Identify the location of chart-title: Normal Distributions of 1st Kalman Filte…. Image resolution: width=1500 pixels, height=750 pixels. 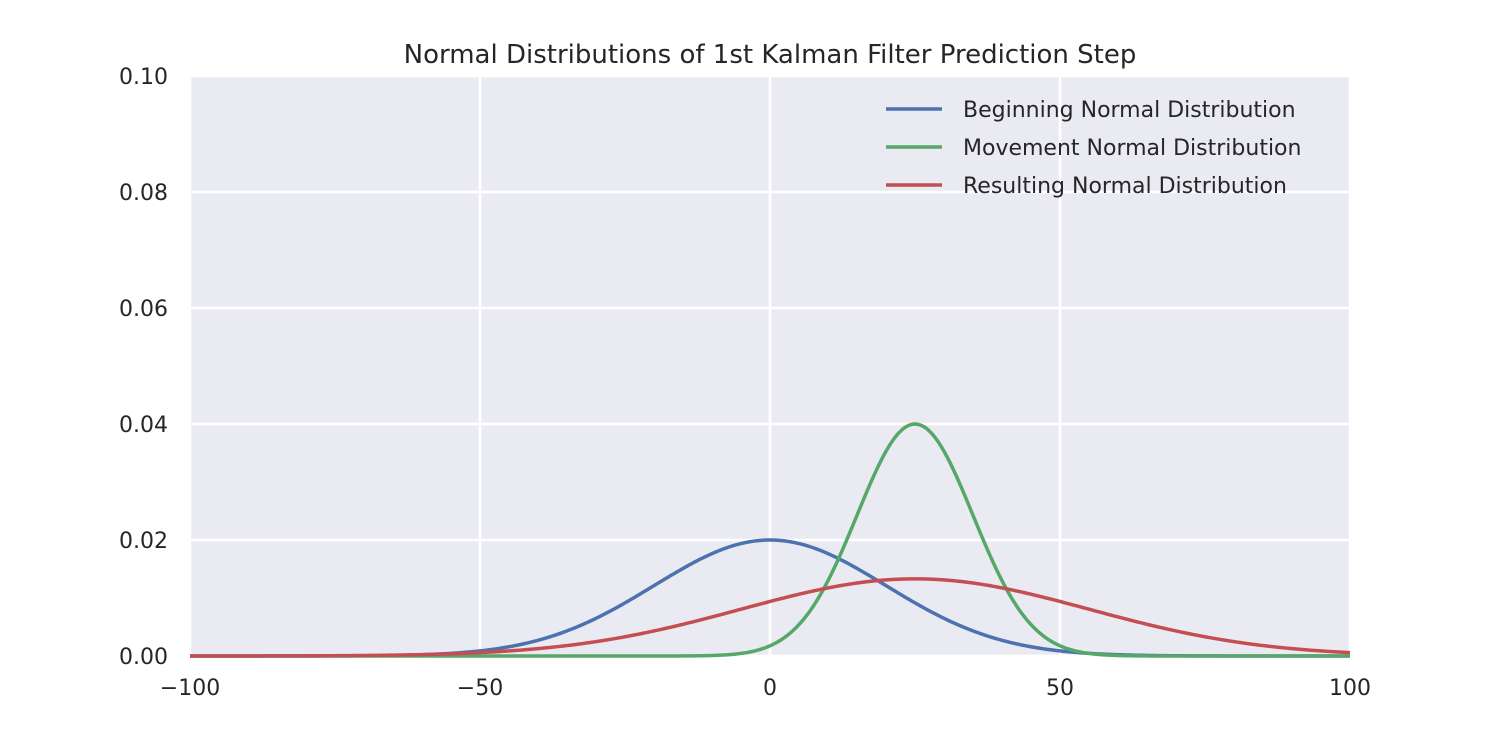
(770, 55).